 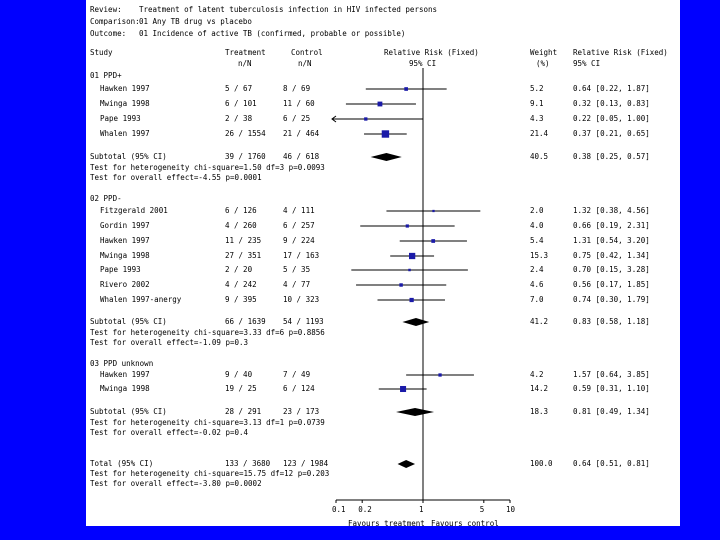 What do you see at coordinates (611, 88) in the screenshot?
I see `study-ci: 0.64 [0.22, 1.87]` at bounding box center [611, 88].